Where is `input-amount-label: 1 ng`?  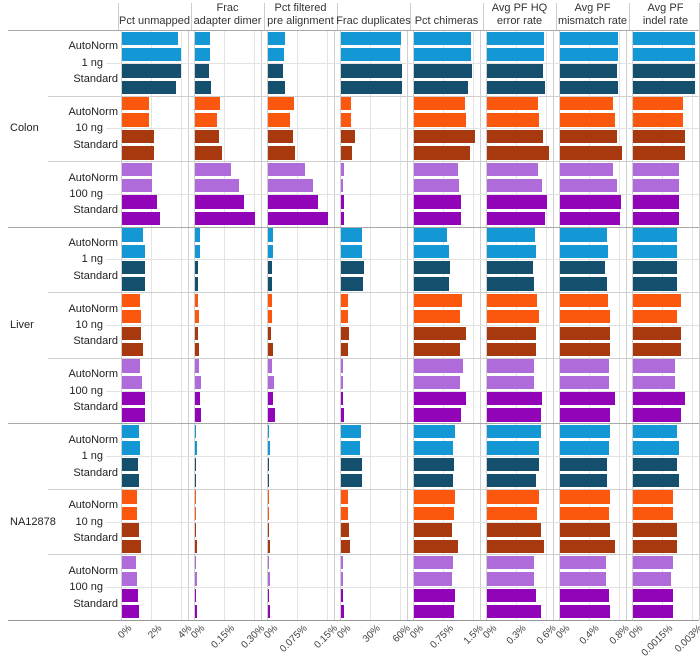 input-amount-label: 1 ng is located at coordinates (92, 456).